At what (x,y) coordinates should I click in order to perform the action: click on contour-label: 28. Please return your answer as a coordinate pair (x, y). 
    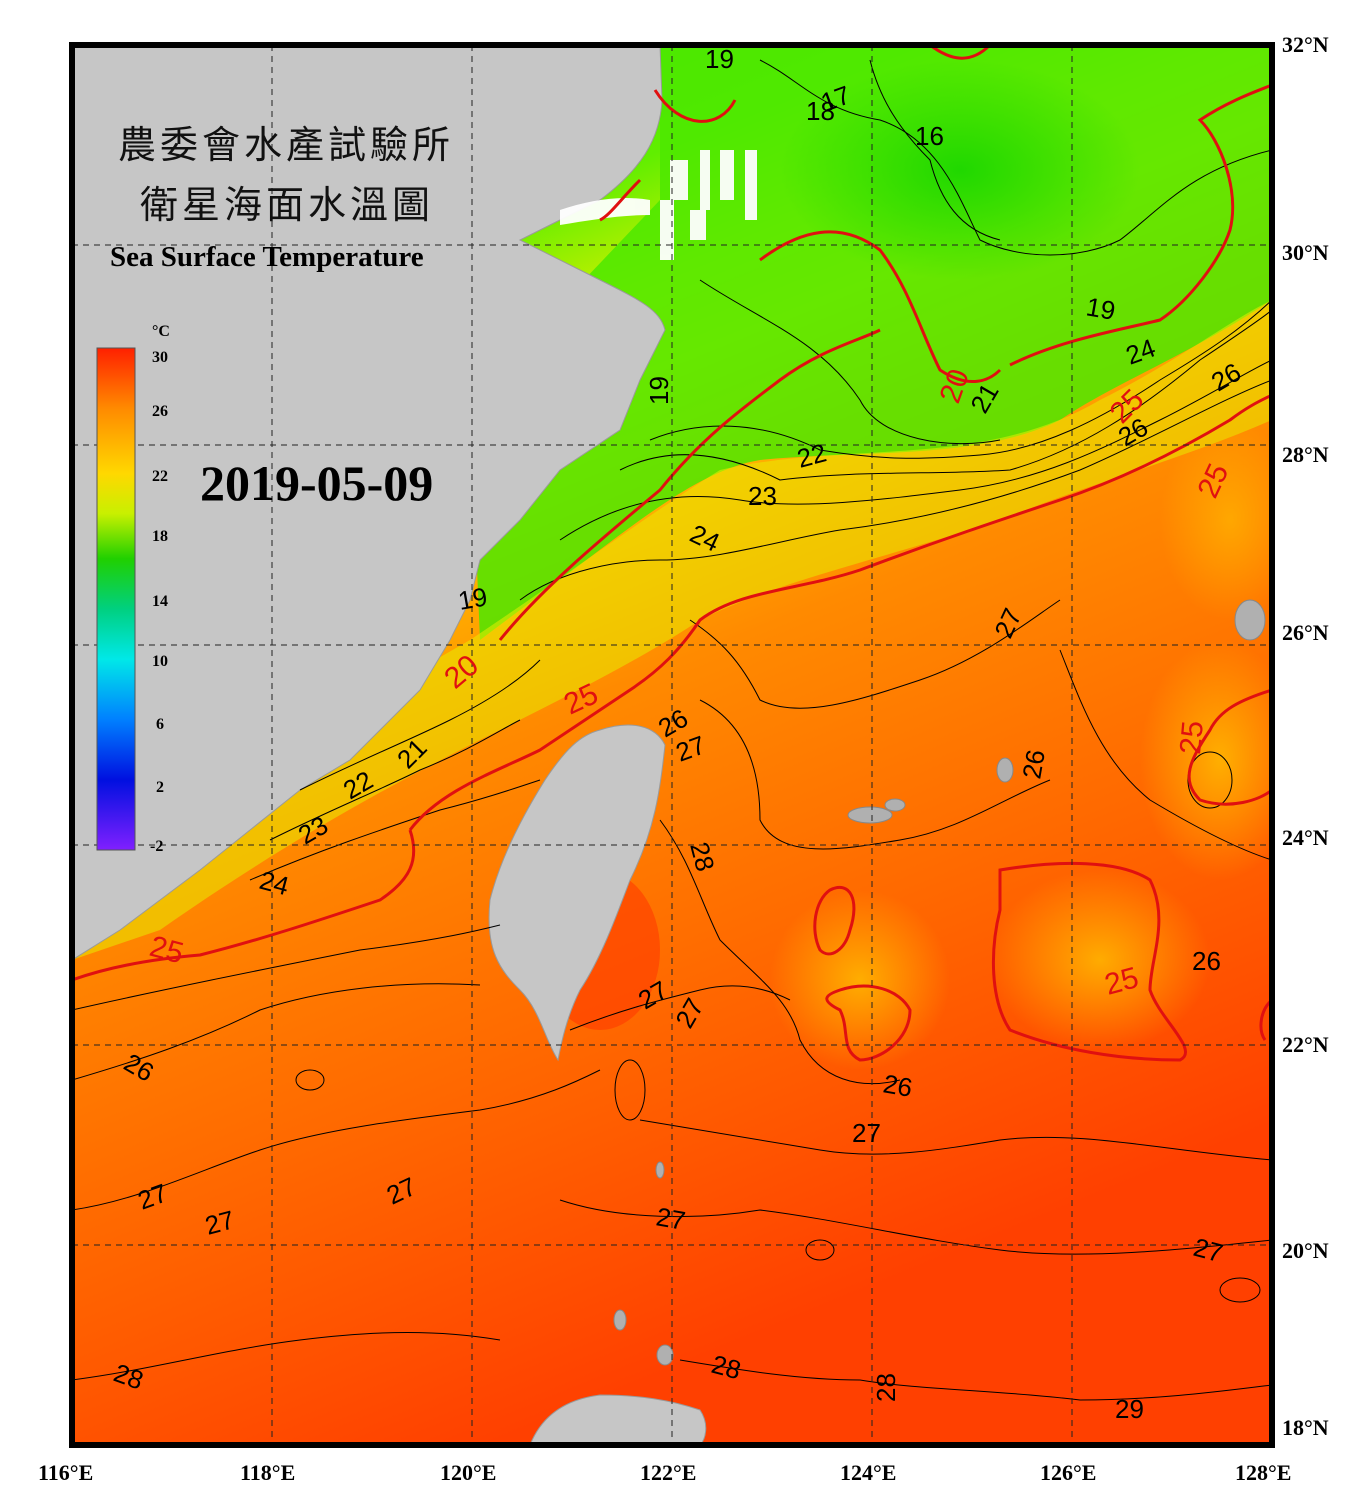
    Looking at the image, I should click on (886, 1387).